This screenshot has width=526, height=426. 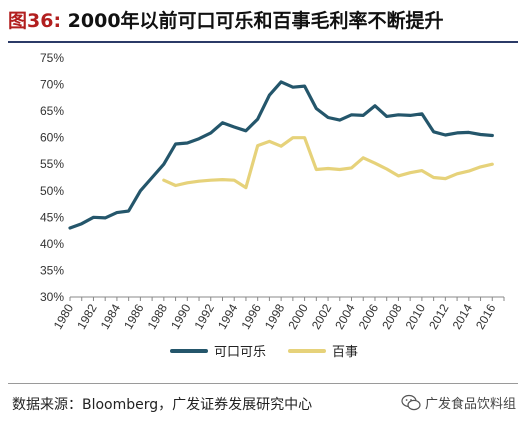 I want to click on x-tick-label: 2000, so click(x=298, y=316).